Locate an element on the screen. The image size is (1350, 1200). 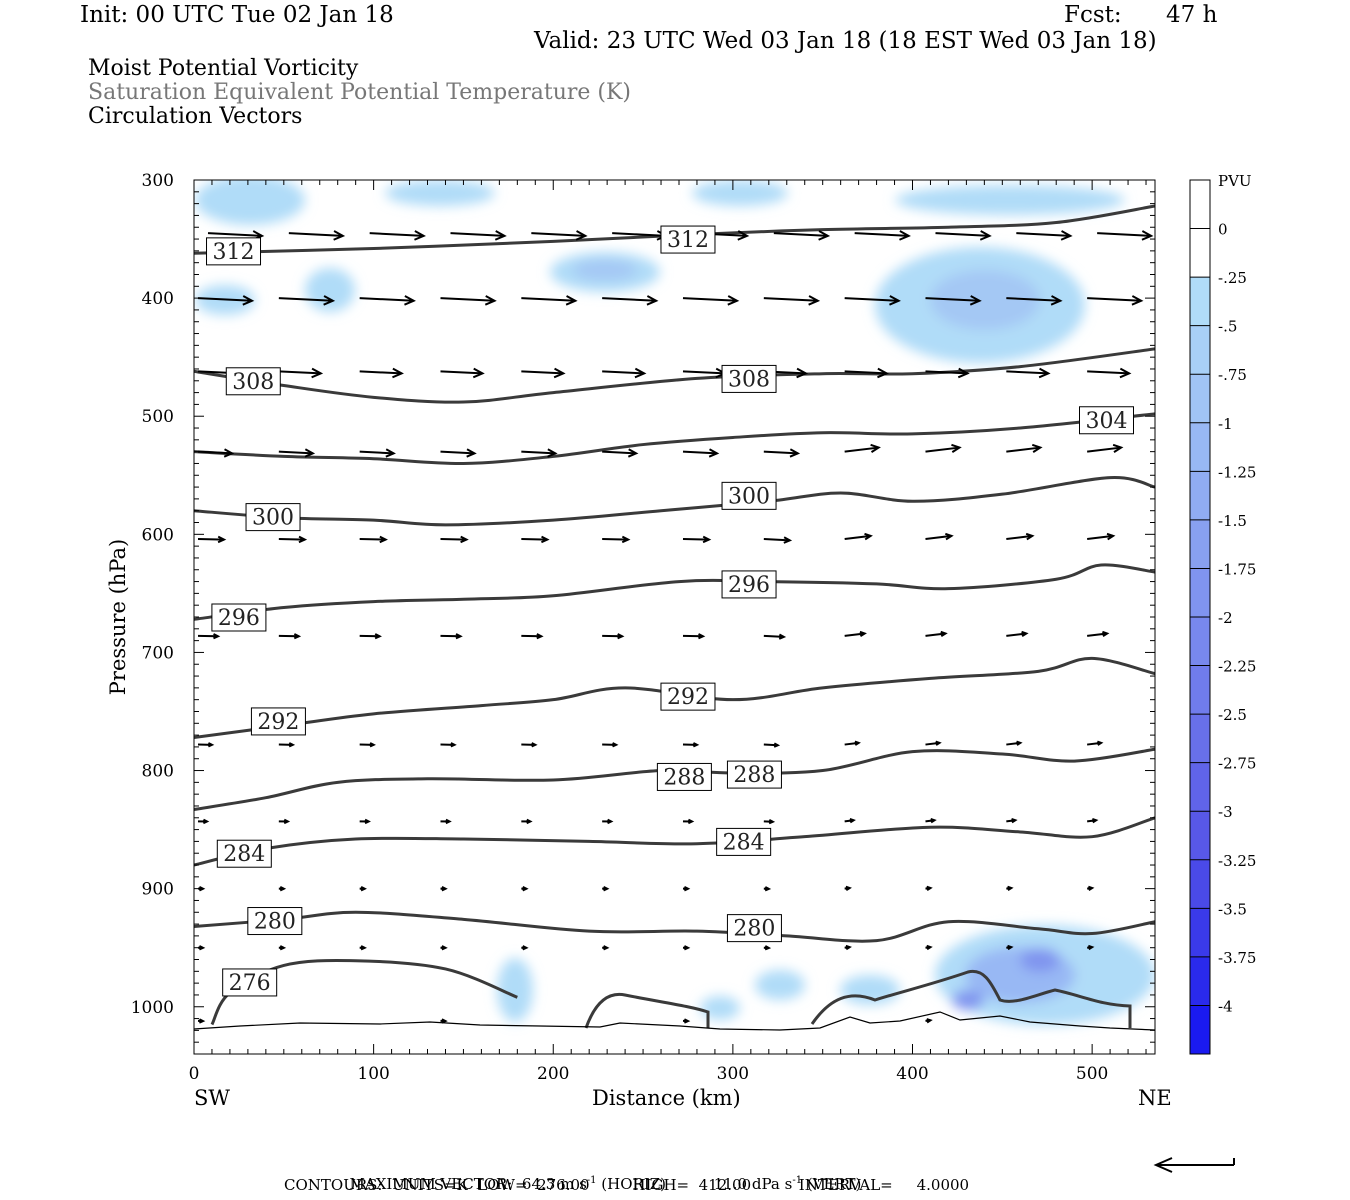
colorbar-label: -2.25 is located at coordinates (1237, 667).